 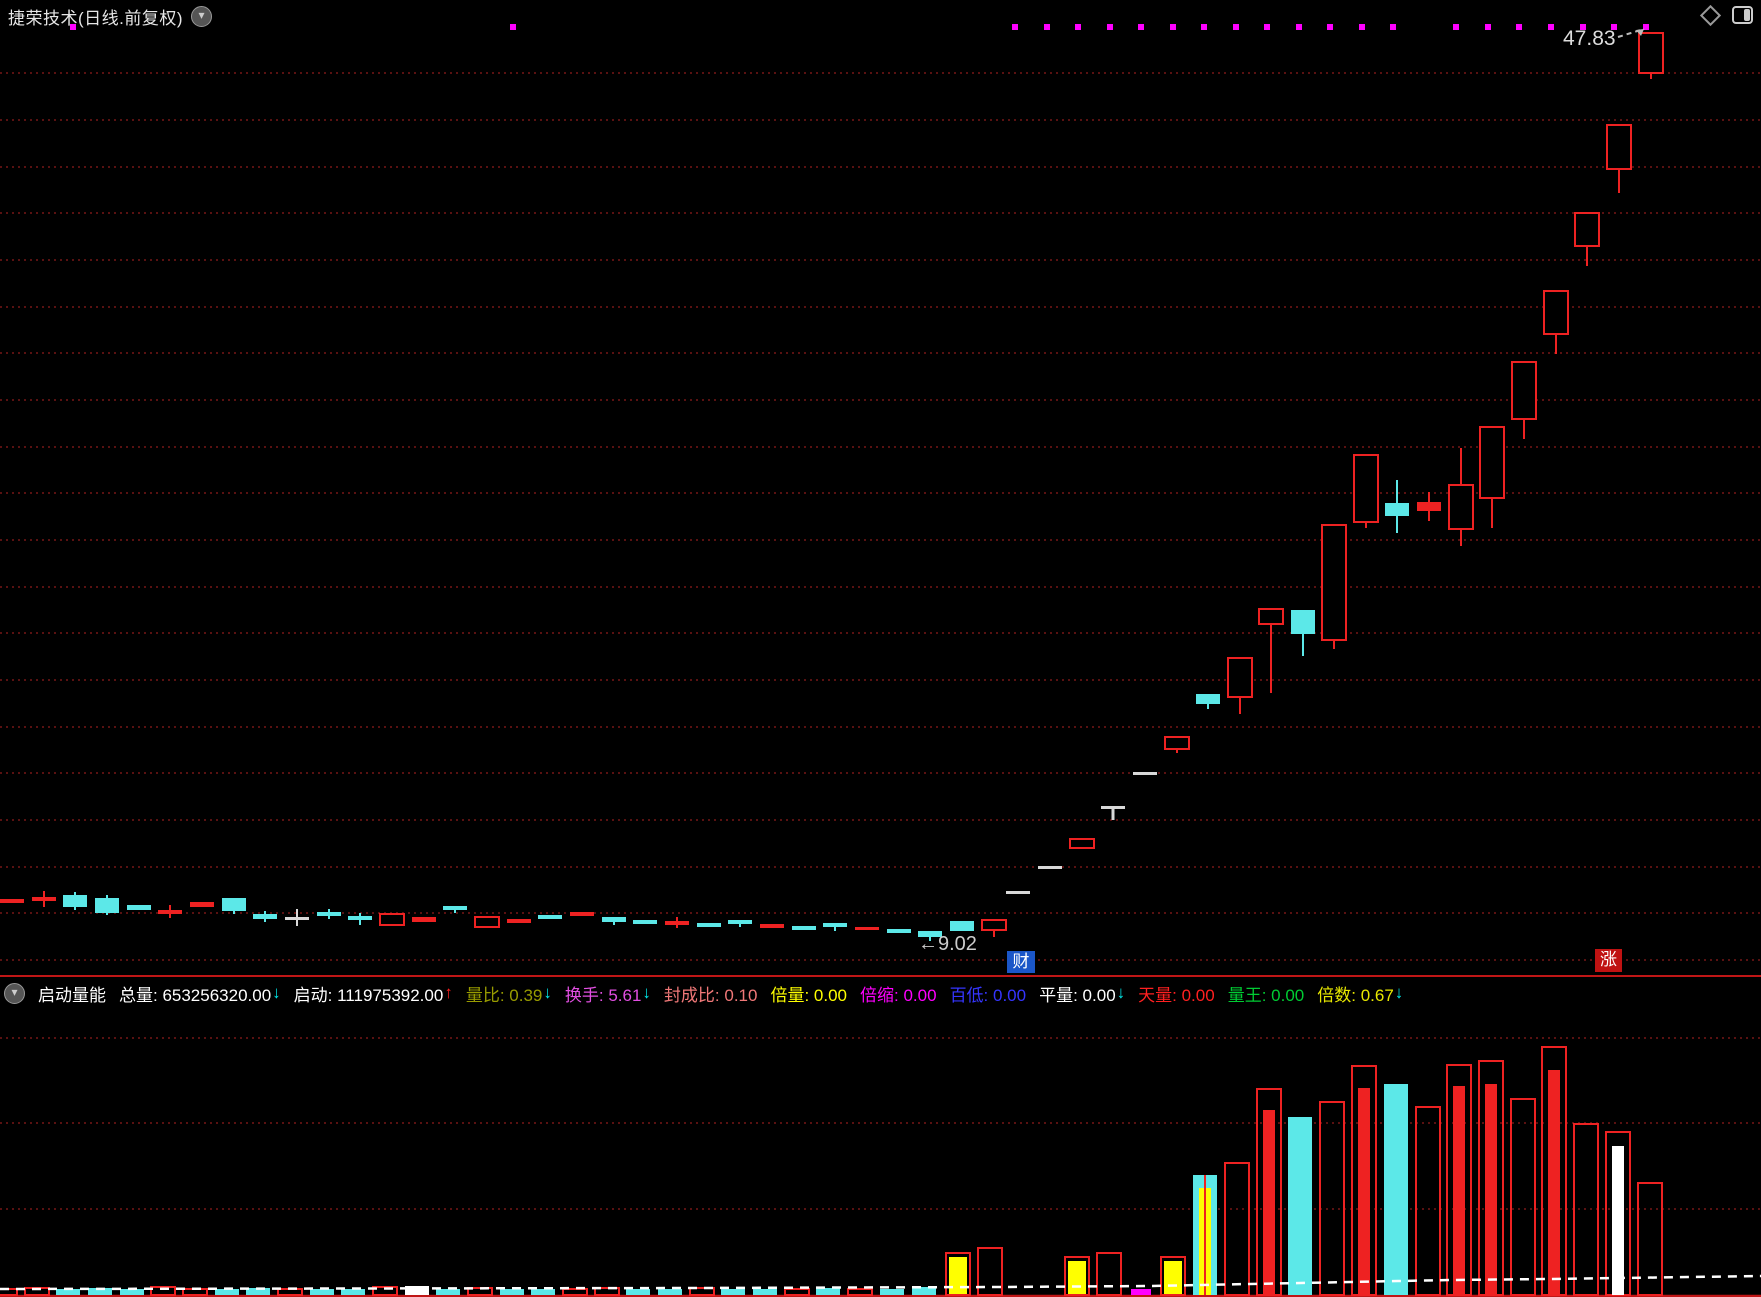 What do you see at coordinates (1266, 995) in the screenshot?
I see `indicator-field-量王: 量王: 0.00` at bounding box center [1266, 995].